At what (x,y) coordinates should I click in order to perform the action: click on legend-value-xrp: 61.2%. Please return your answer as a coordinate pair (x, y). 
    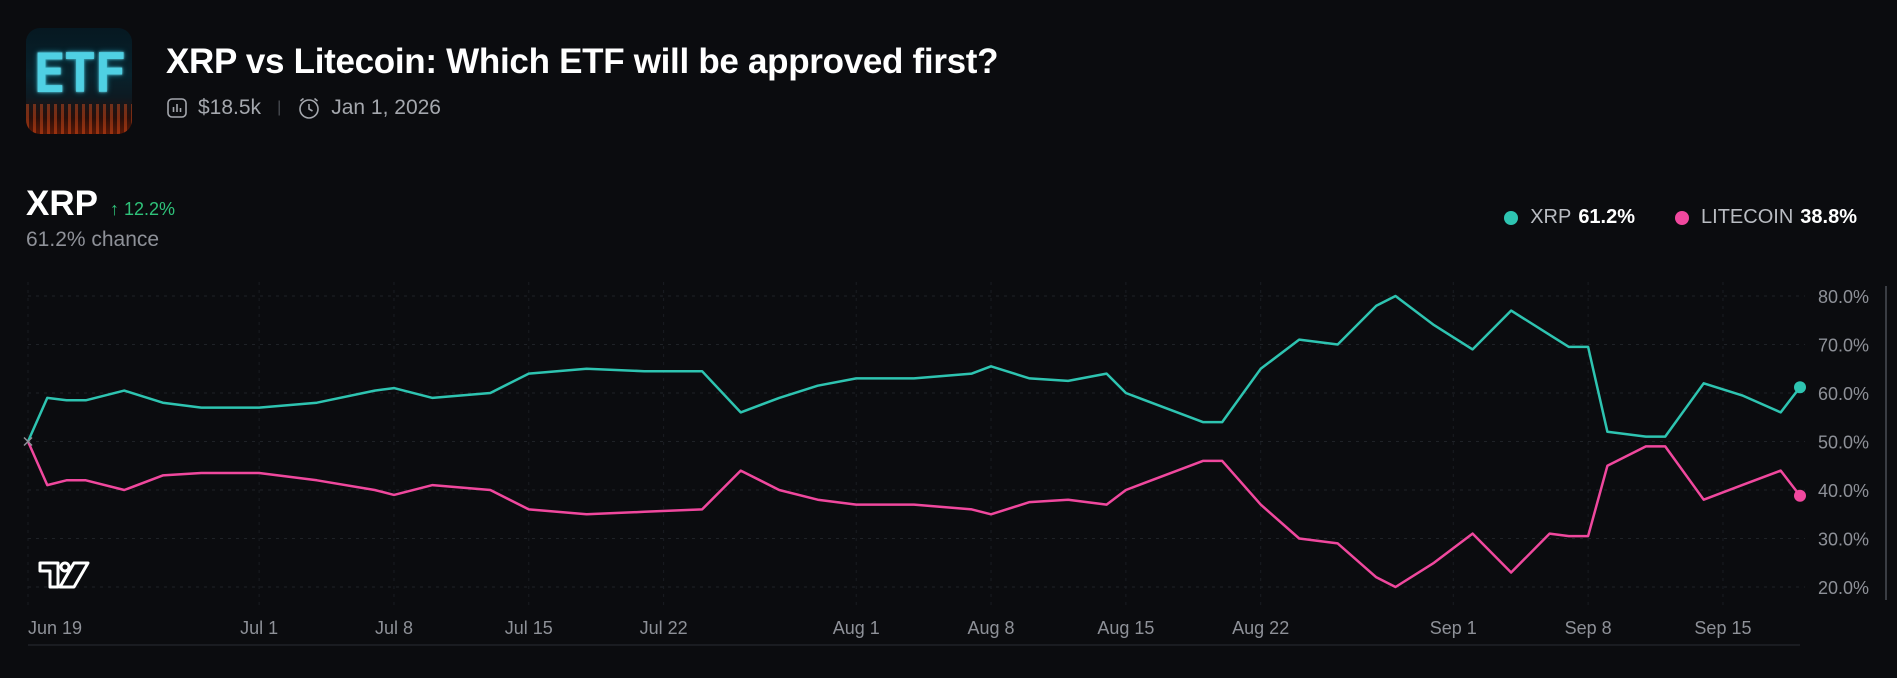
    Looking at the image, I should click on (1607, 217).